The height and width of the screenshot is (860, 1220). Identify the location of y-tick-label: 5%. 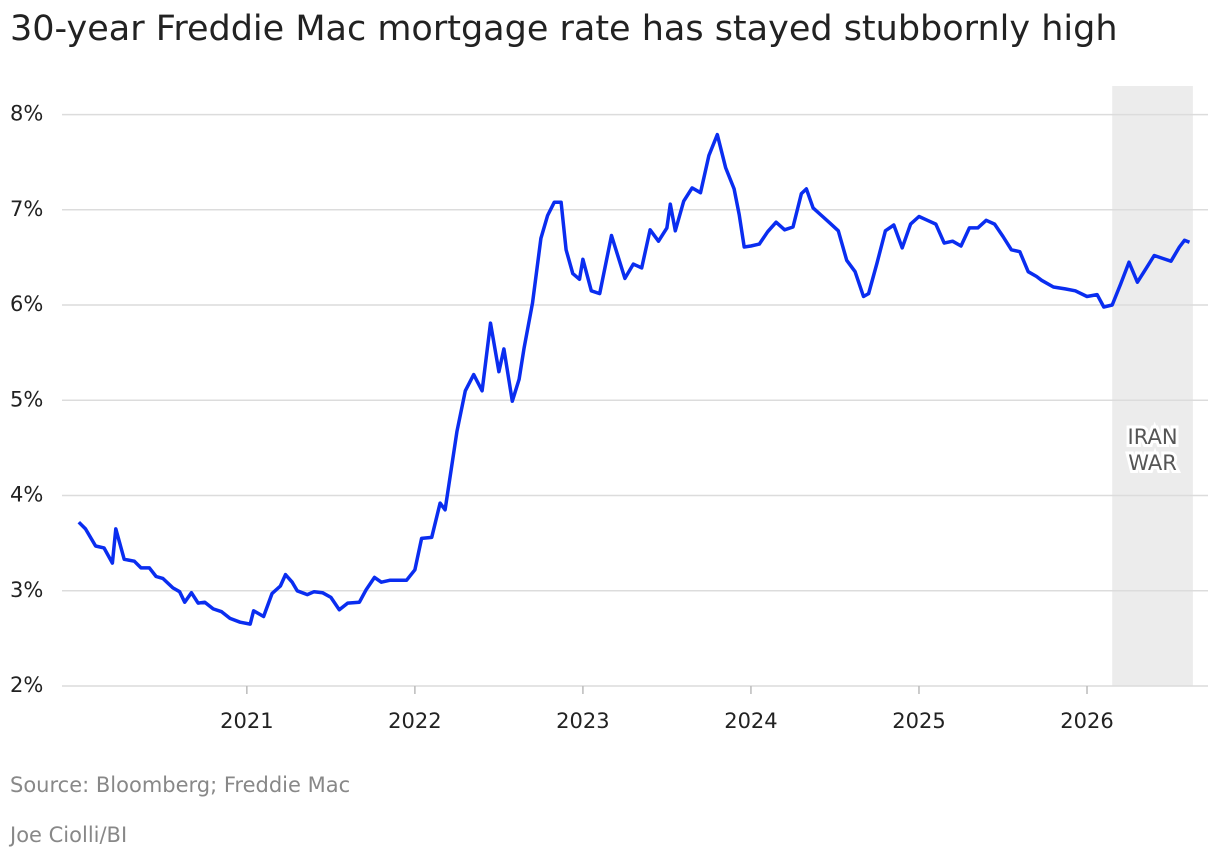
(26, 399).